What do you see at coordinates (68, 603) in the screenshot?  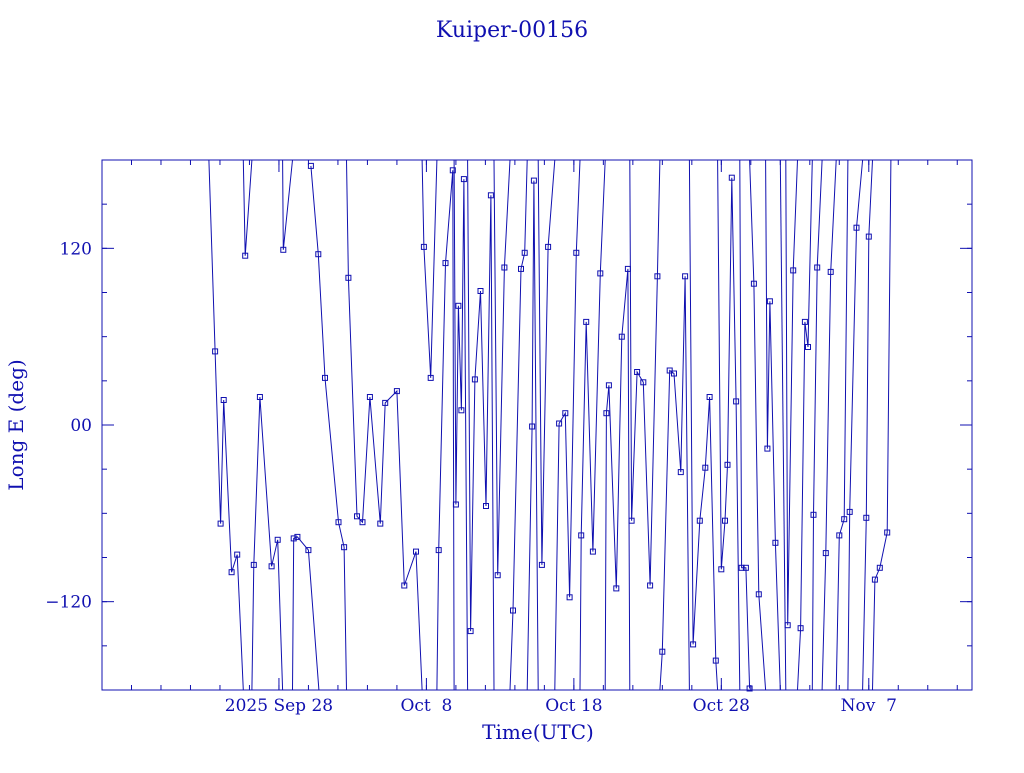 I see `y-tick-label: −120` at bounding box center [68, 603].